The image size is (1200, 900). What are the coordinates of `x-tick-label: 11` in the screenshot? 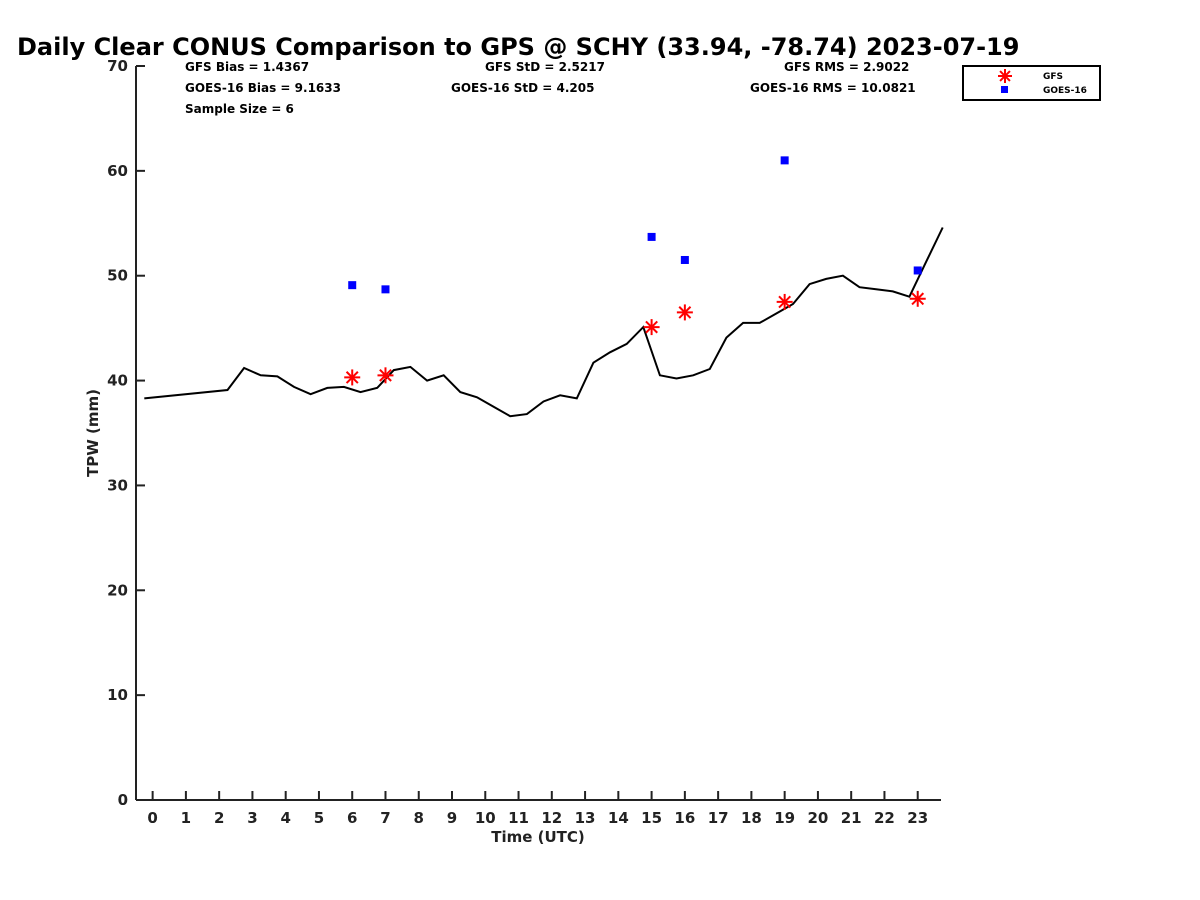 It's located at (518, 818).